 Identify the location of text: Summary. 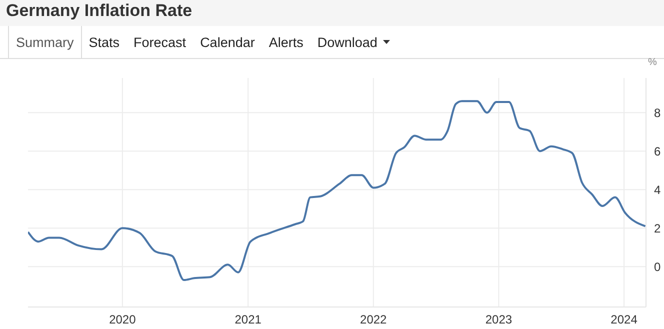
(45, 42).